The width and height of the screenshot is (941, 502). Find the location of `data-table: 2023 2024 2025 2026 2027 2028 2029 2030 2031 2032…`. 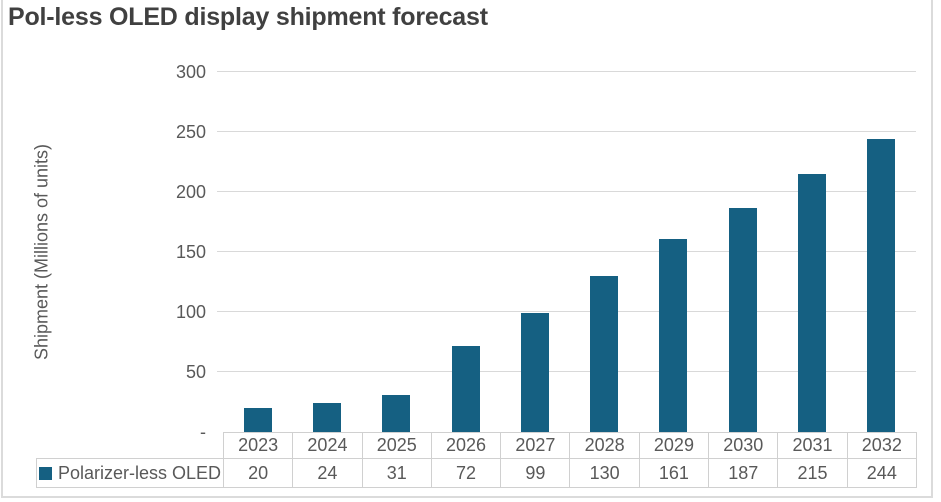

data-table: 2023 2024 2025 2026 2027 2028 2029 2030 2031 2032… is located at coordinates (476, 460).